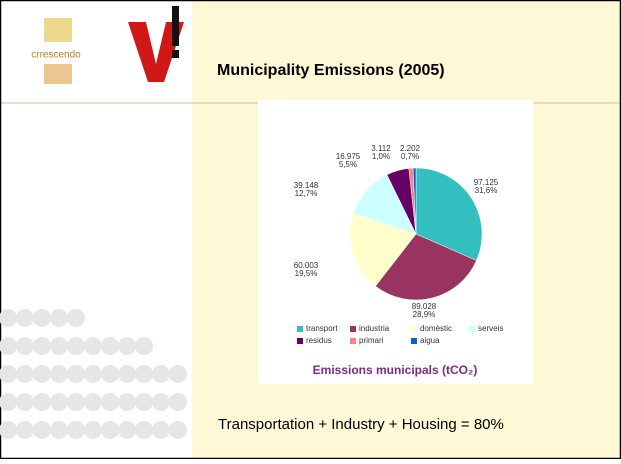 The image size is (621, 464). What do you see at coordinates (430, 340) in the screenshot?
I see `legend-label: aigua` at bounding box center [430, 340].